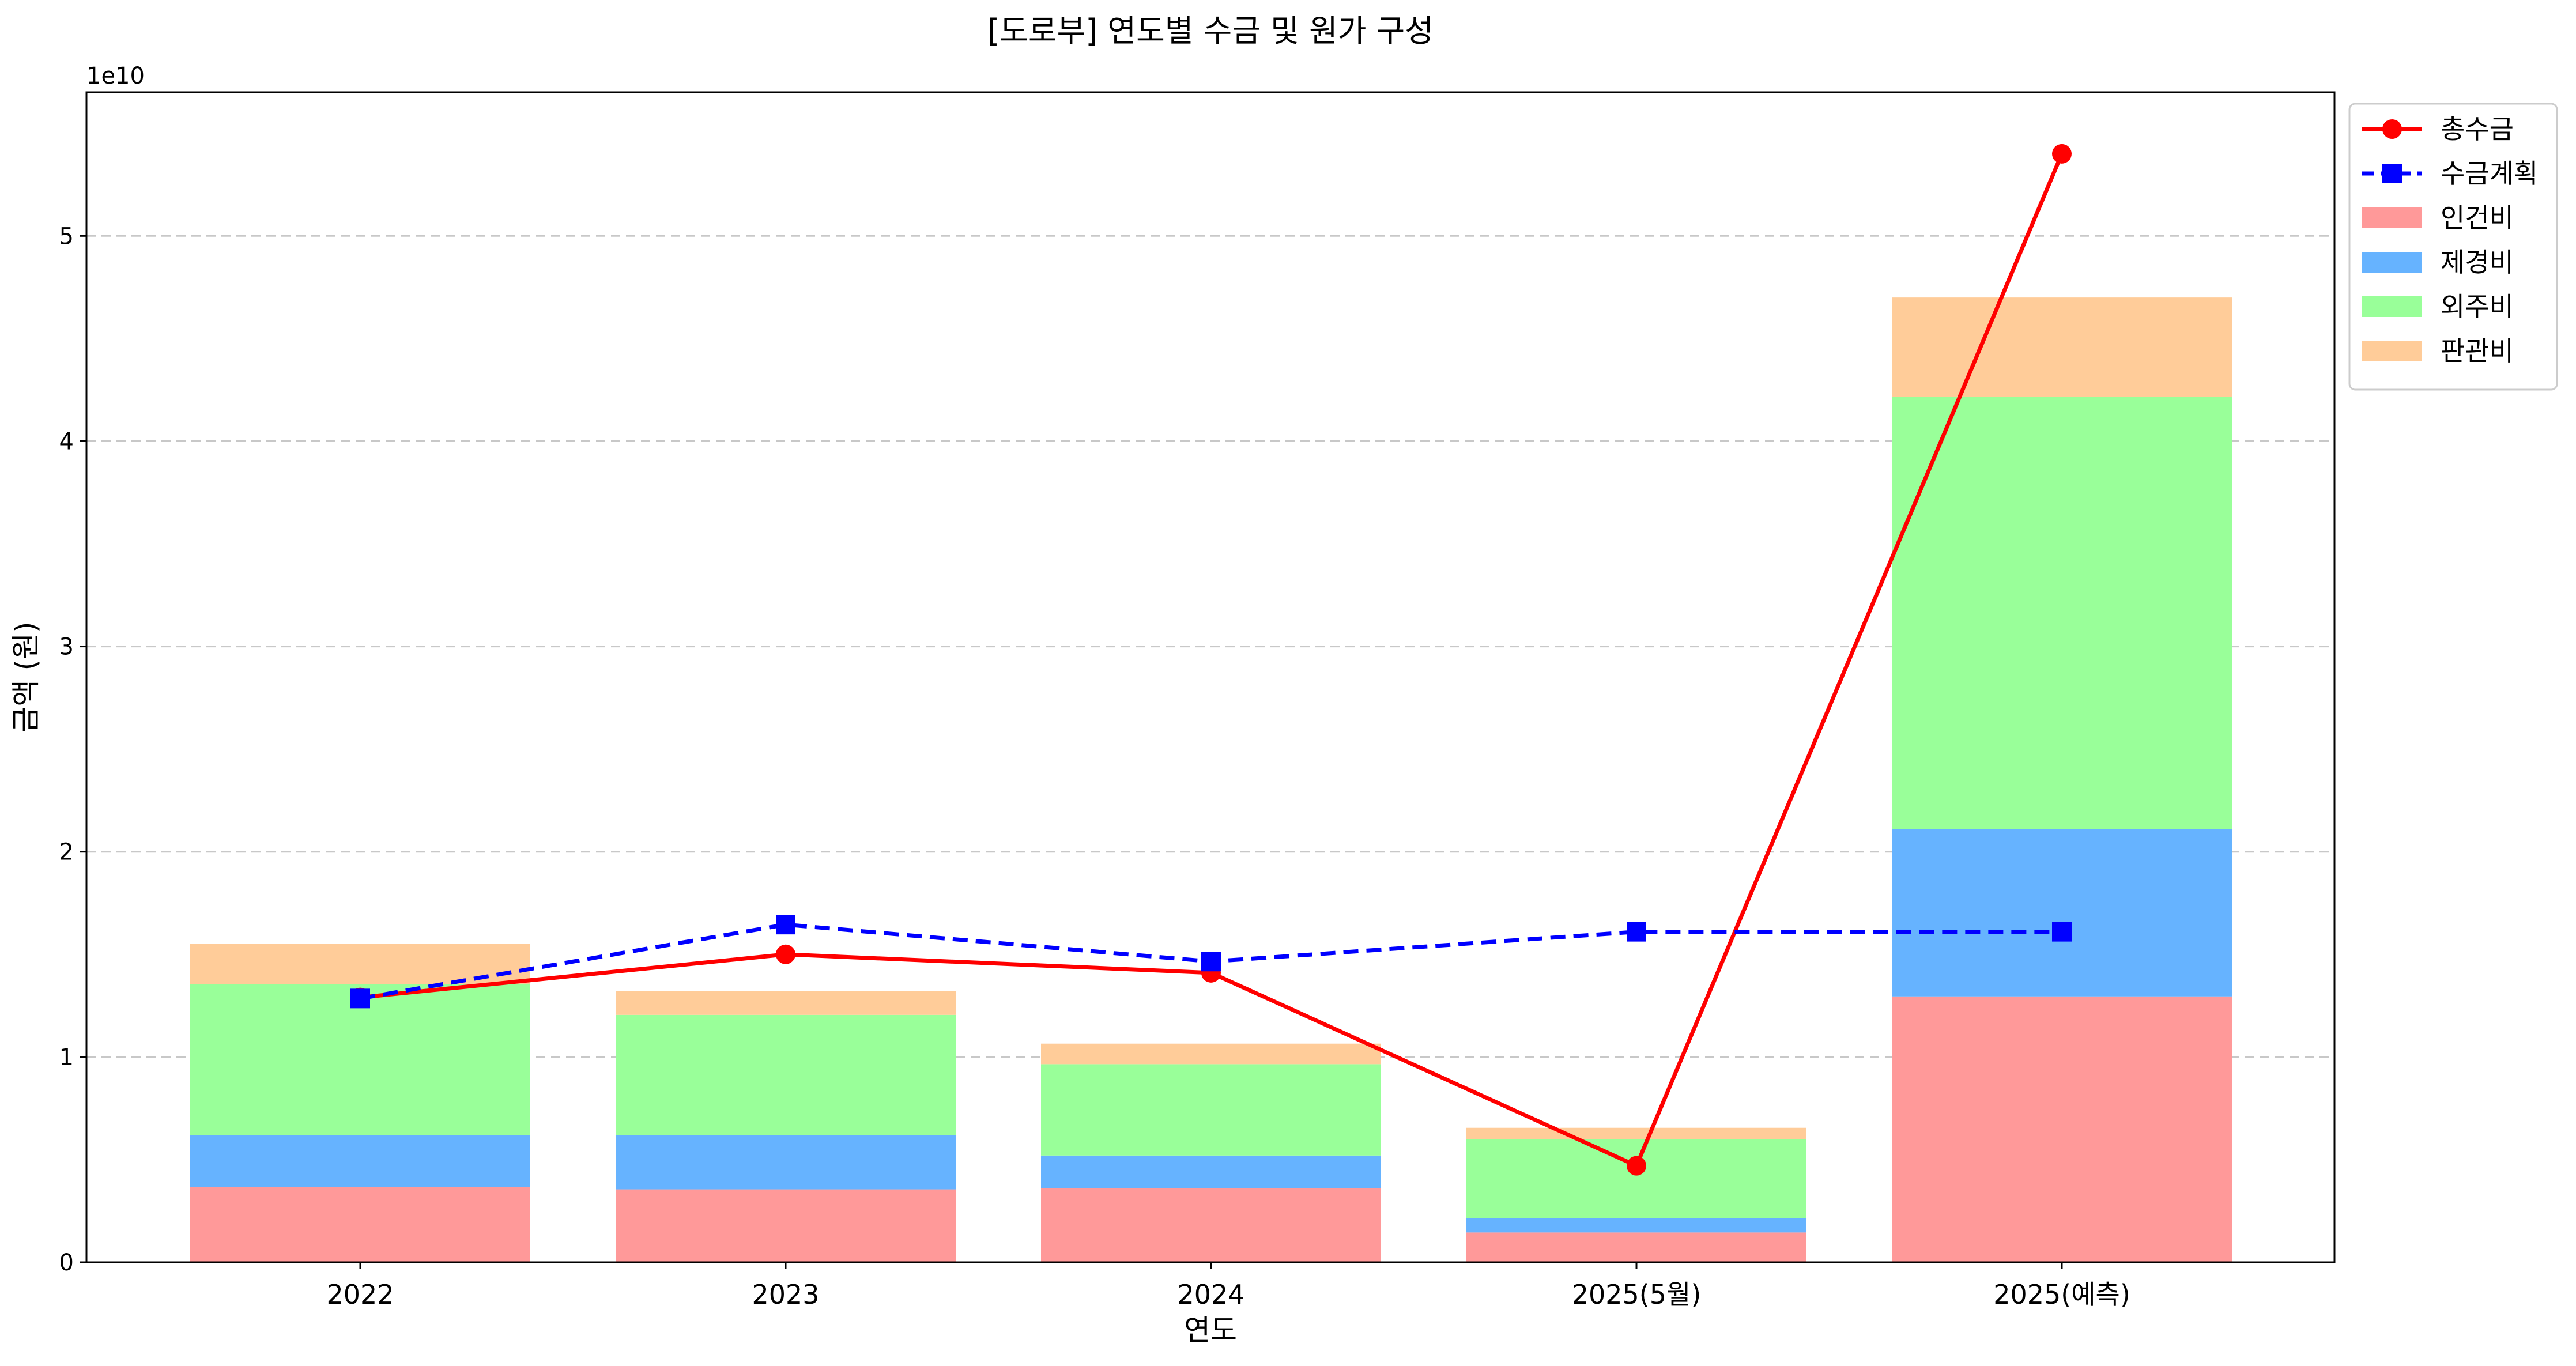 This screenshot has height=1366, width=2576. I want to click on x-tick-label: 2024, so click(1210, 1294).